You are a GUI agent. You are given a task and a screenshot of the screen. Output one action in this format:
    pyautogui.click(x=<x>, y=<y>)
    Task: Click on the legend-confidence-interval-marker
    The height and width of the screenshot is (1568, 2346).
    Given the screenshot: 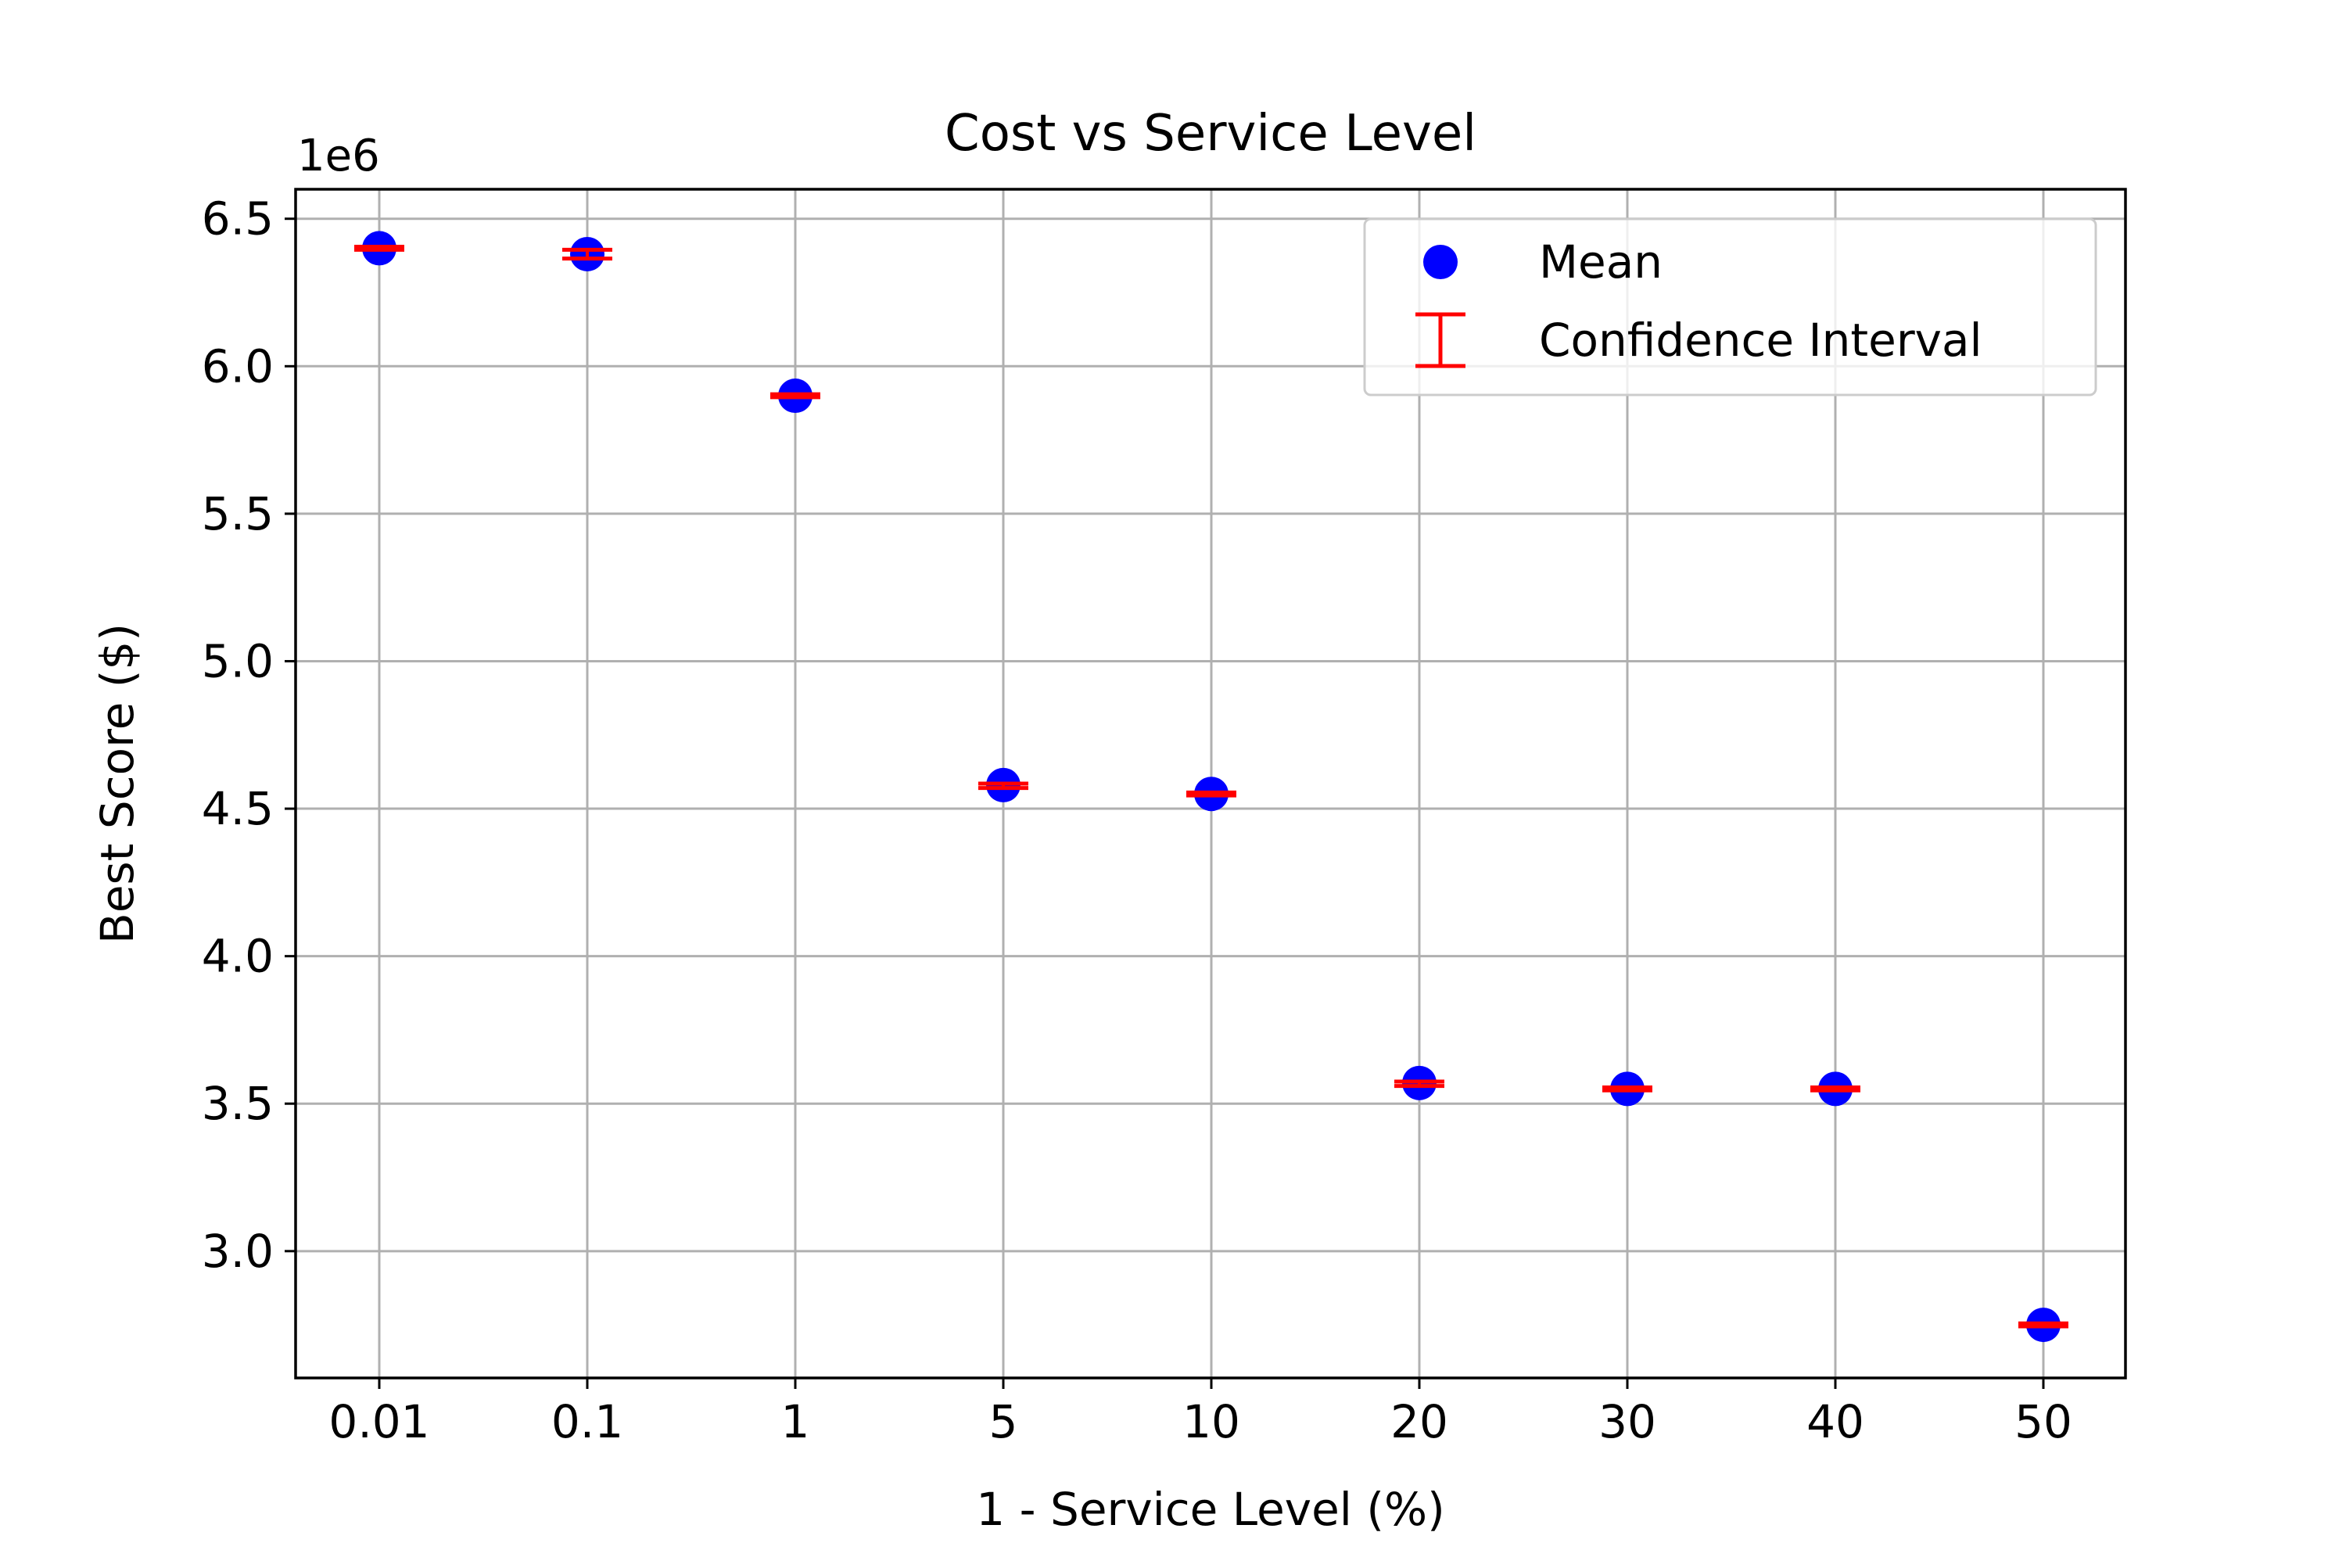 What is the action you would take?
    pyautogui.click(x=1440, y=340)
    